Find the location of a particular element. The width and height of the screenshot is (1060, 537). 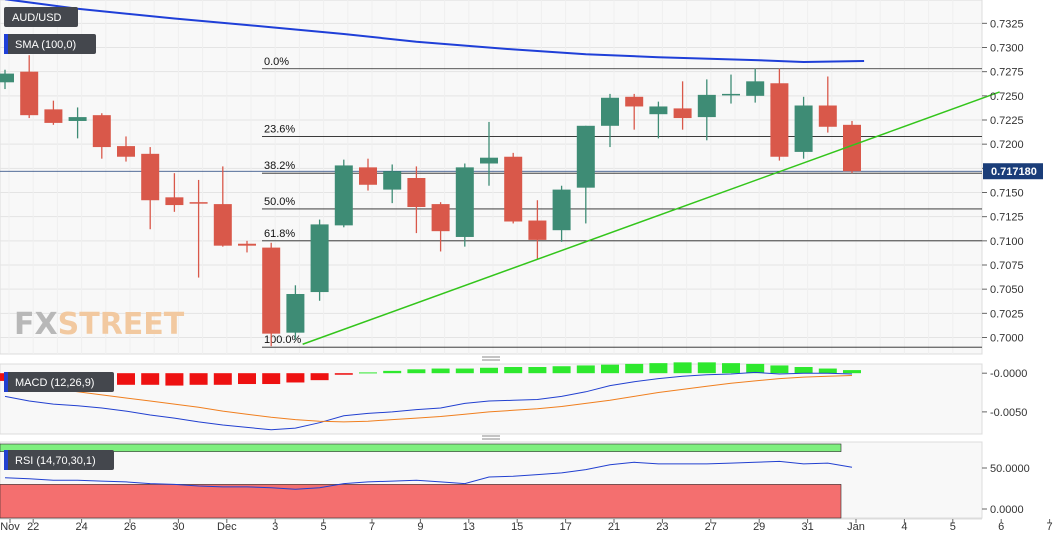

price-tick-label: 0.7250 is located at coordinates (1007, 97).